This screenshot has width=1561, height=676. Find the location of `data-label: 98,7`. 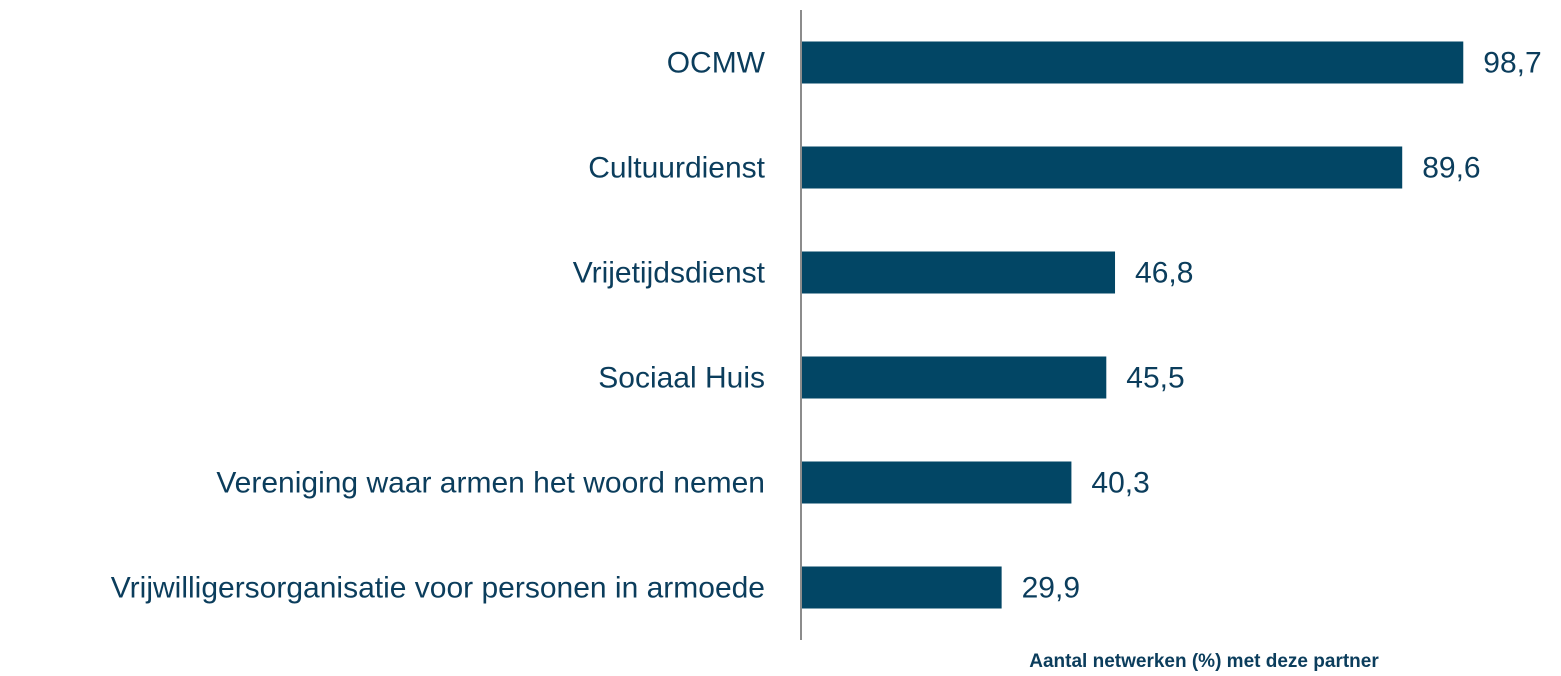

data-label: 98,7 is located at coordinates (1512, 62).